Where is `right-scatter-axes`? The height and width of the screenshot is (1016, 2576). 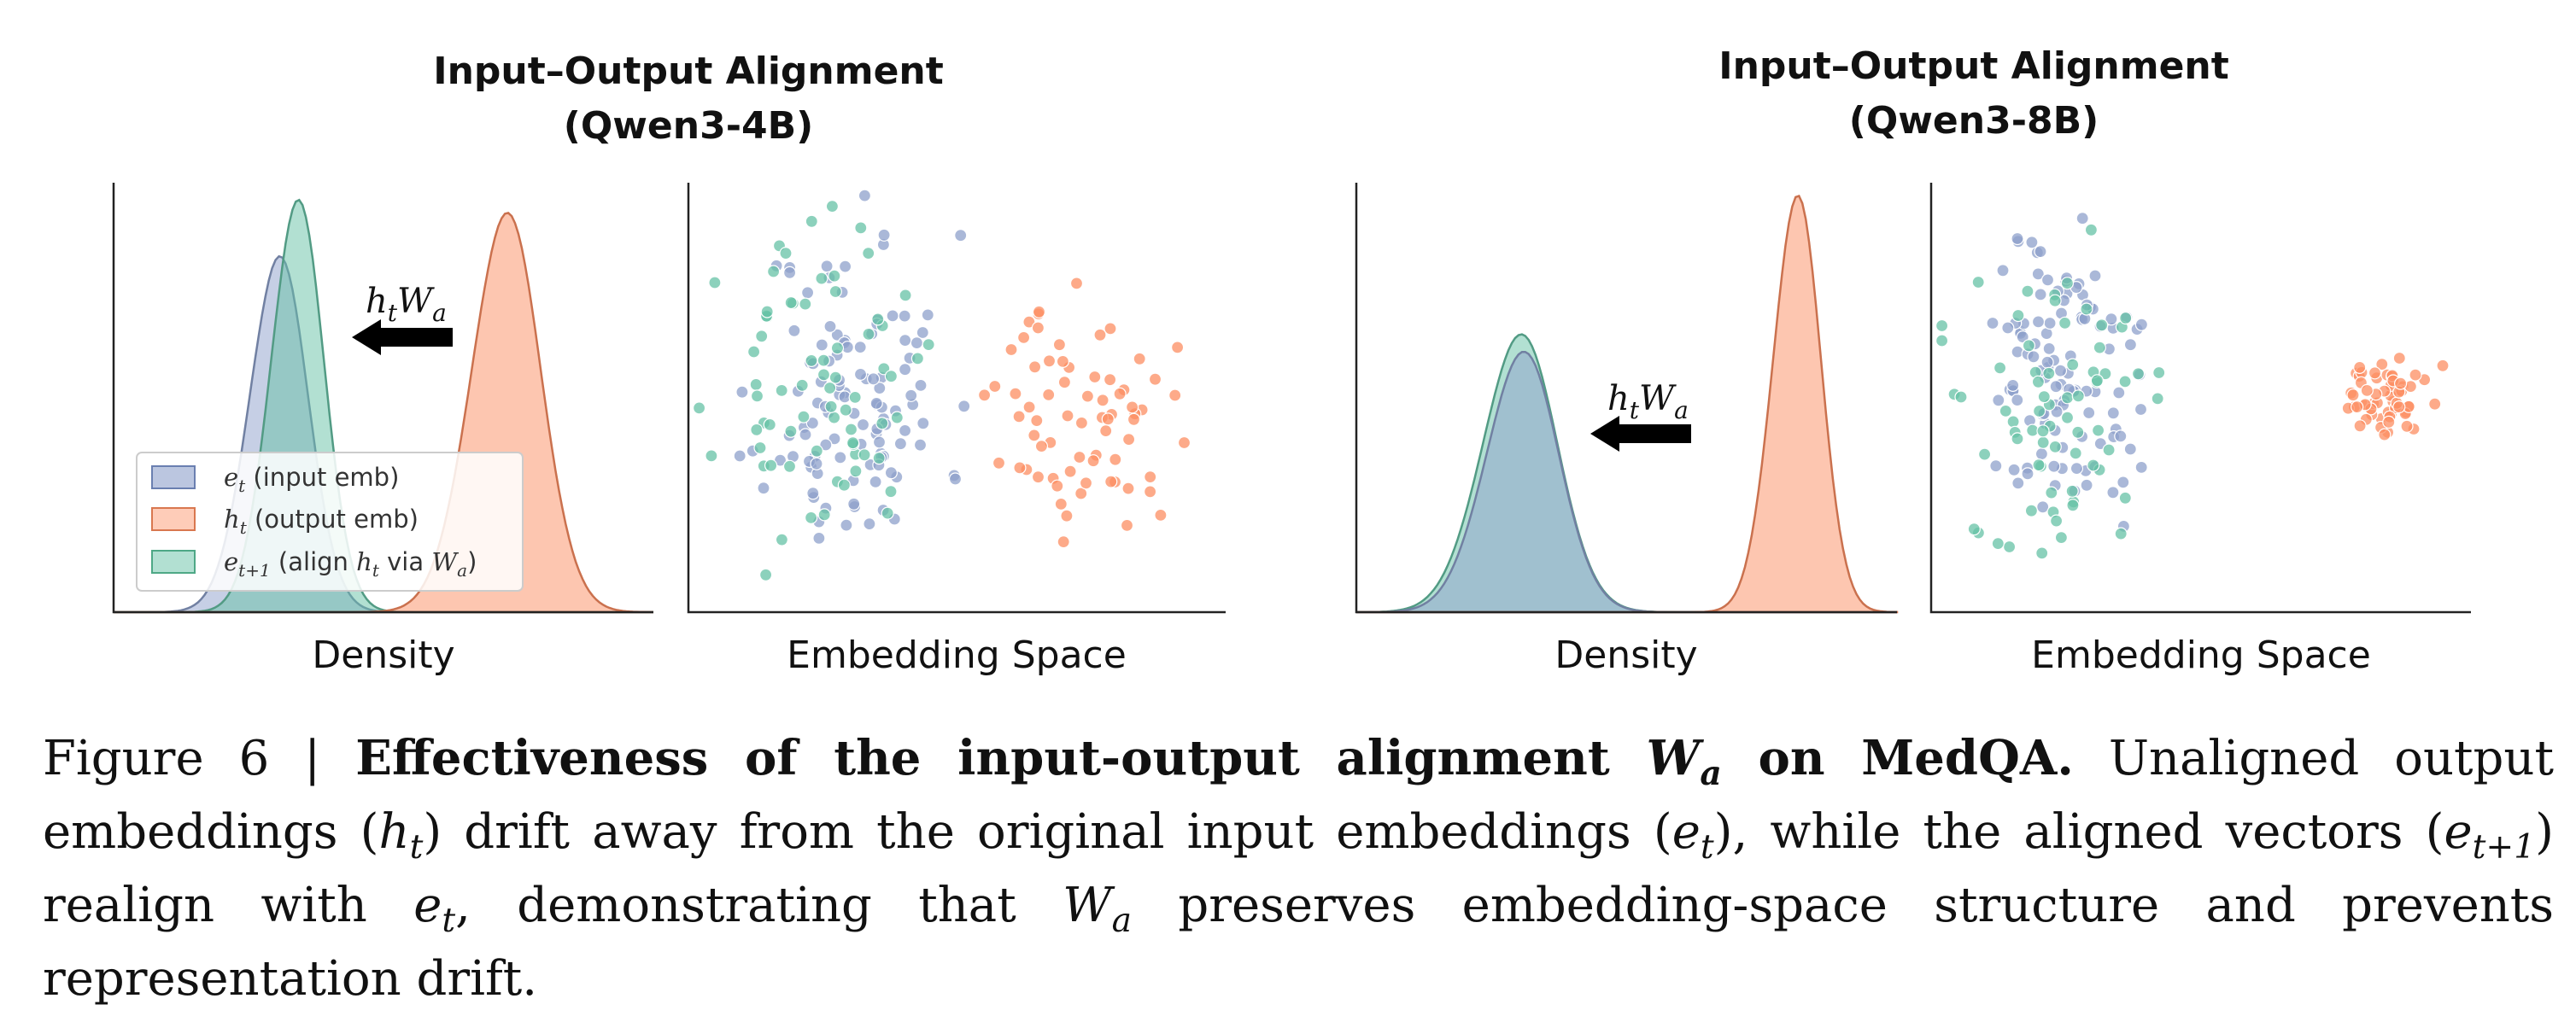 right-scatter-axes is located at coordinates (2200, 398).